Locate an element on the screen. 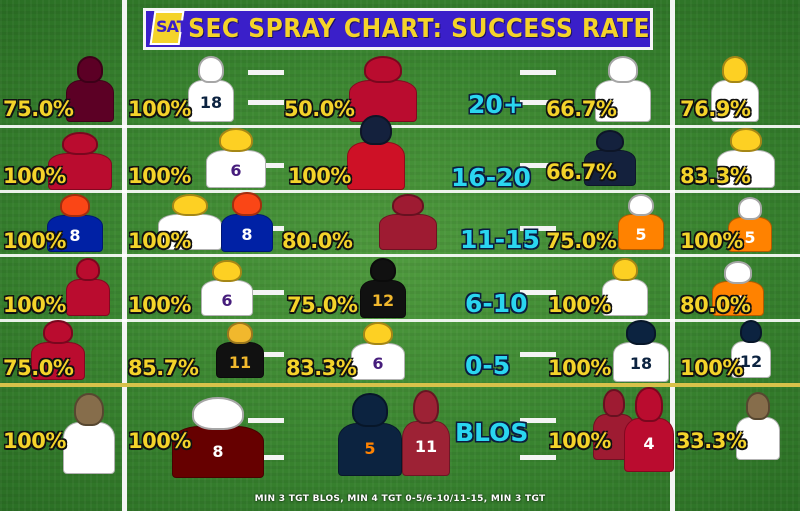  success-rate-0-5-col1: 75.0% is located at coordinates (38, 368).